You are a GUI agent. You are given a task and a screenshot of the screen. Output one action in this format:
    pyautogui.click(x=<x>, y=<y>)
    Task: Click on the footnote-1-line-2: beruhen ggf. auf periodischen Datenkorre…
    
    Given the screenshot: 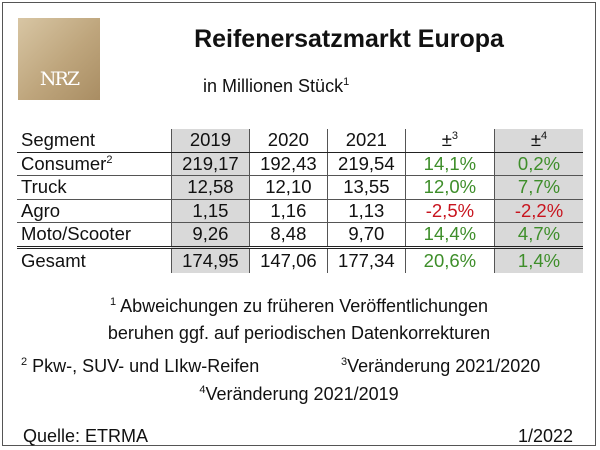 What is the action you would take?
    pyautogui.click(x=299, y=333)
    